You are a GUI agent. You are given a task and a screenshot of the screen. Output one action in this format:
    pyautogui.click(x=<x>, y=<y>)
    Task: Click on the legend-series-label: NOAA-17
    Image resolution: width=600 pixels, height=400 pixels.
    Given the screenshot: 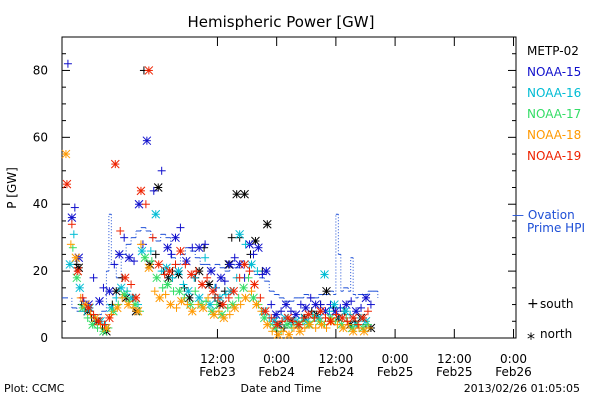 What is the action you would take?
    pyautogui.click(x=554, y=114)
    